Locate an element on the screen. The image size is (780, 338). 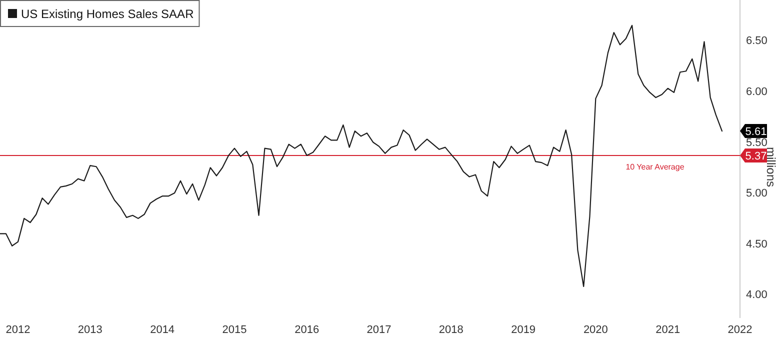
x-tick-label: 2017 is located at coordinates (379, 330).